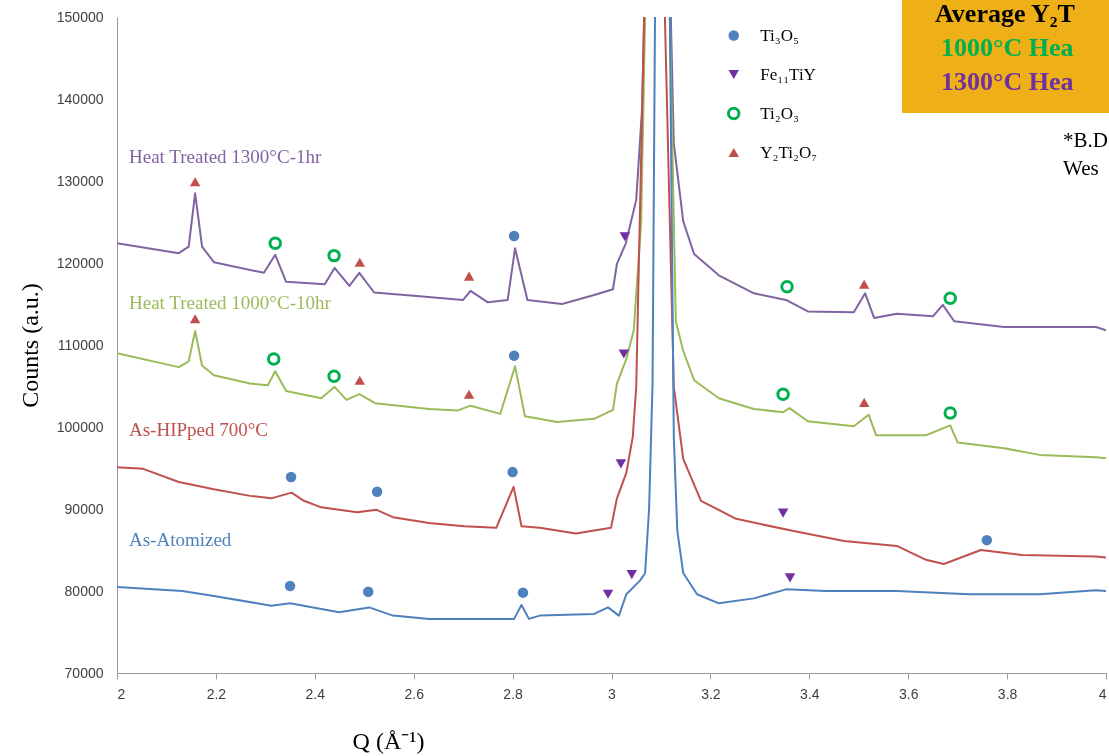 Image resolution: width=1109 pixels, height=756 pixels. I want to click on y-tick-label: 140000, so click(80, 98).